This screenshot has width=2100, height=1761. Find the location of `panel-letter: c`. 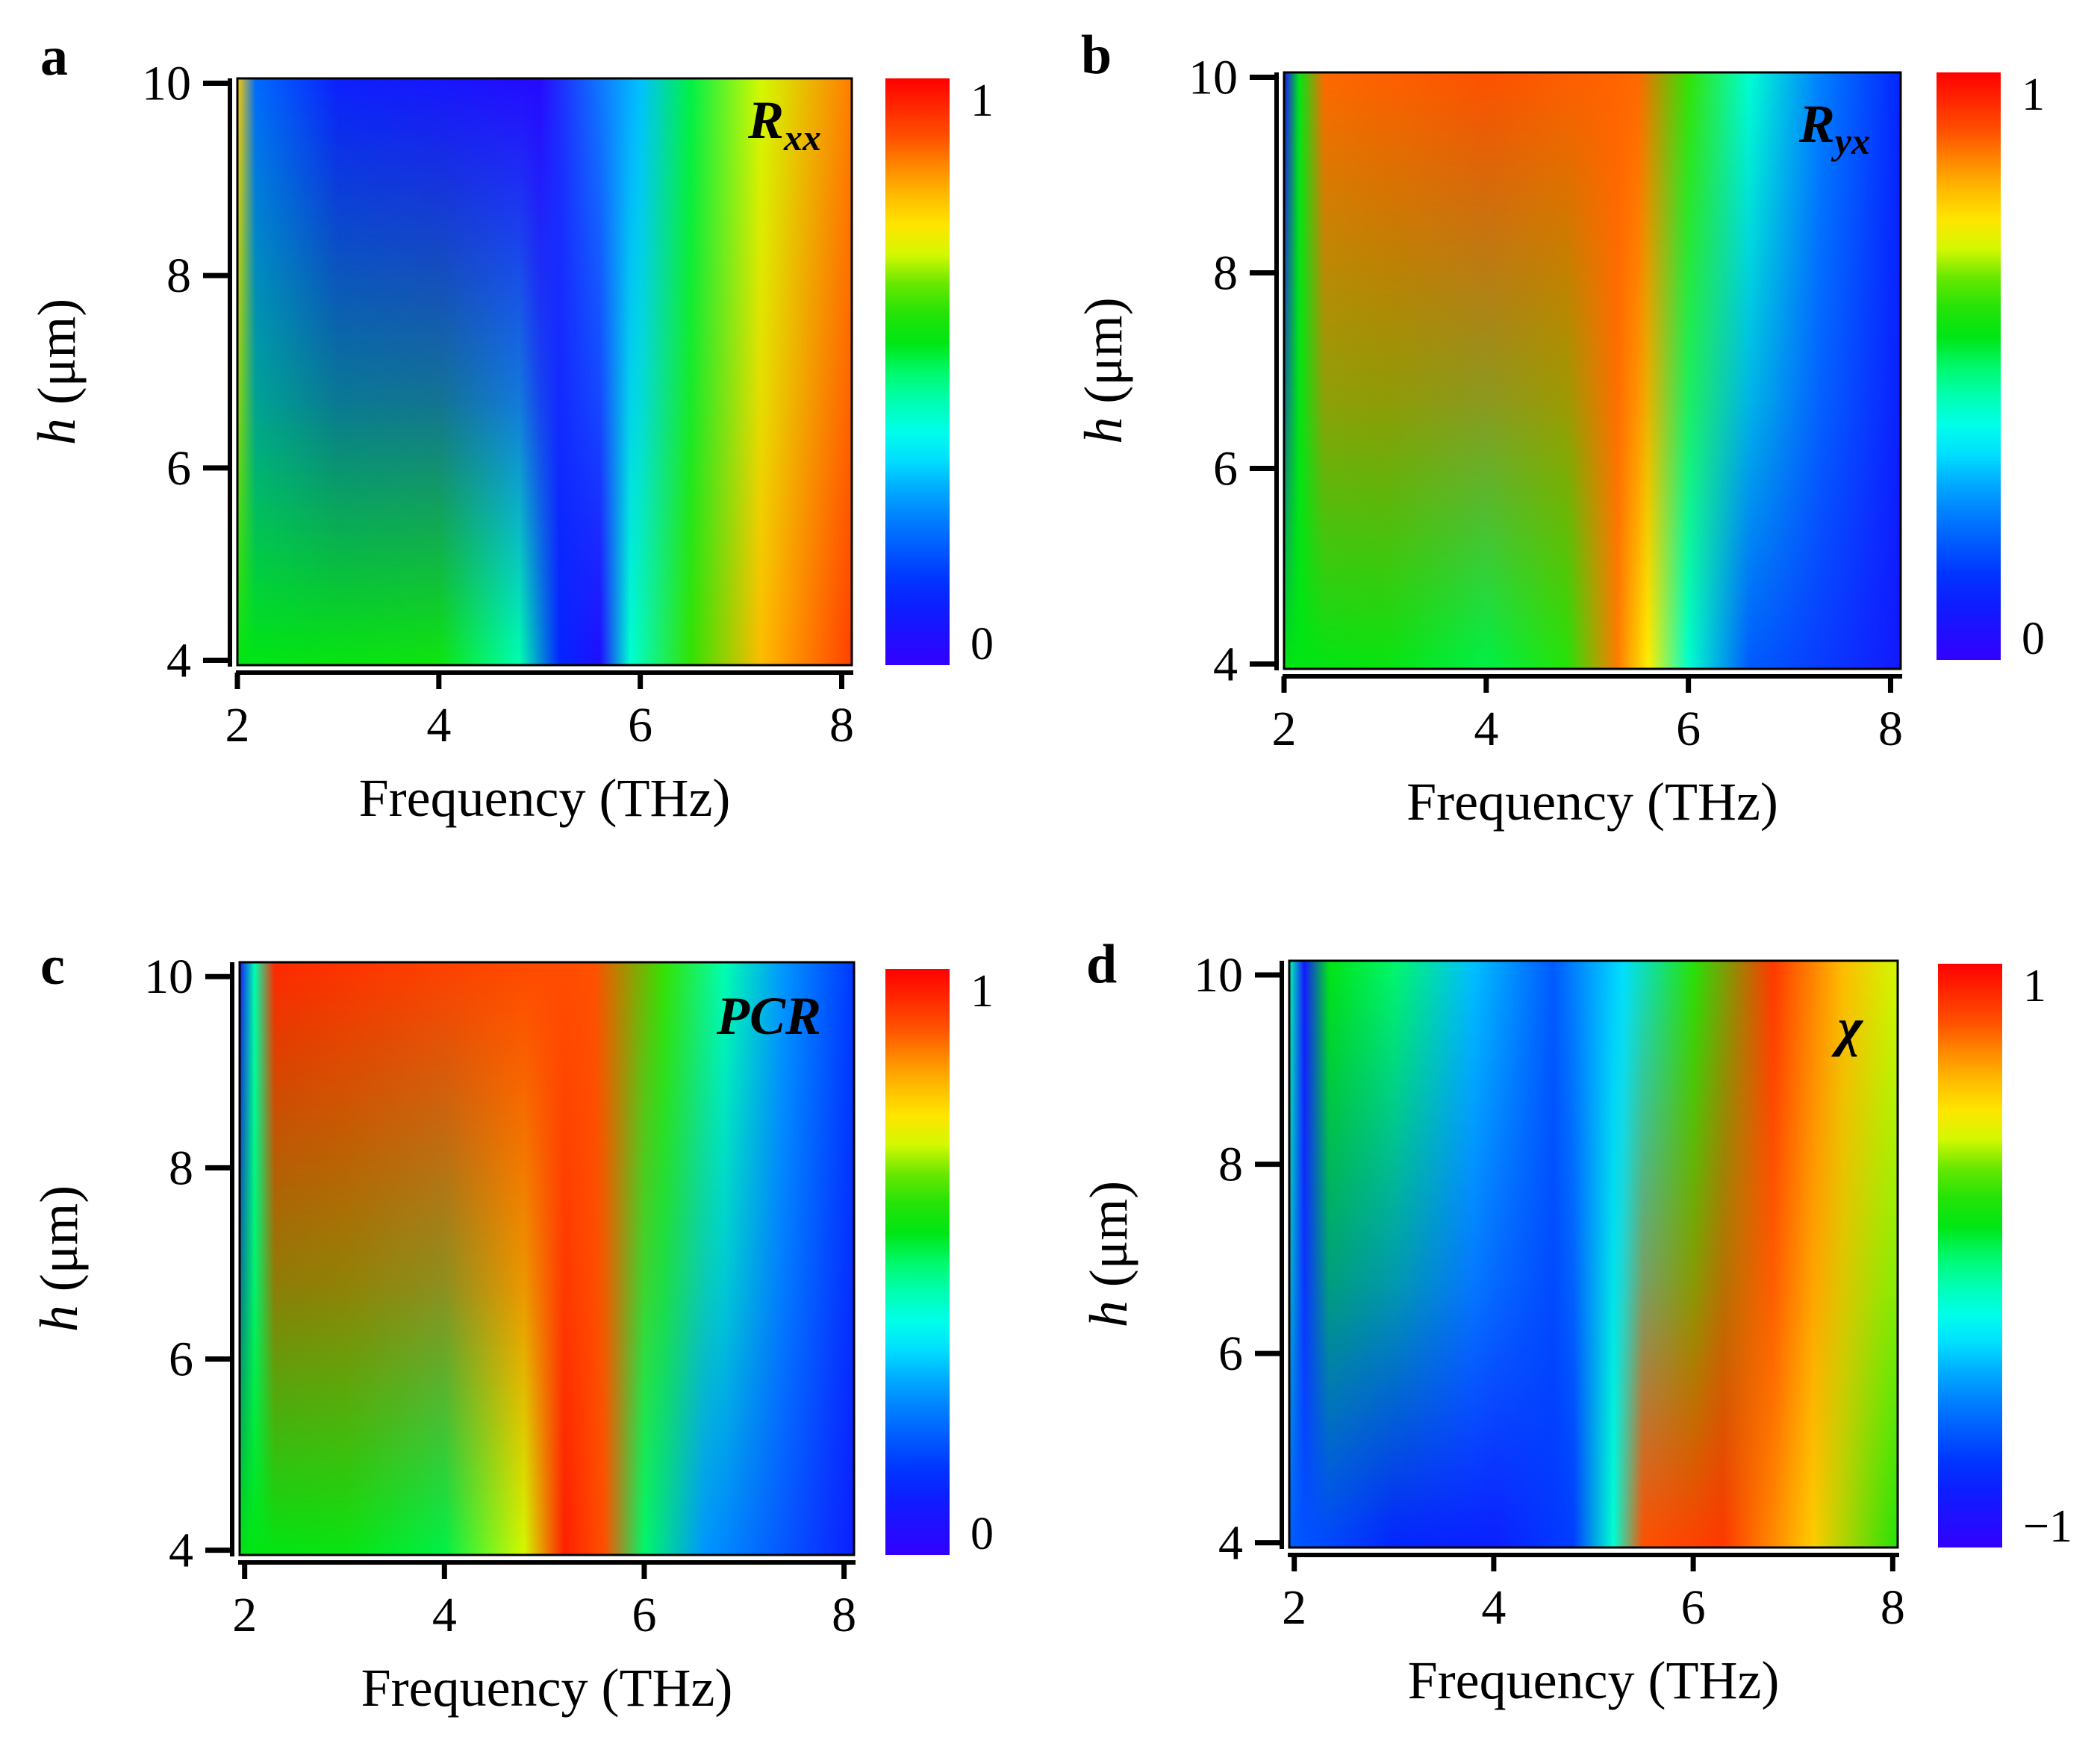

panel-letter: c is located at coordinates (52, 966).